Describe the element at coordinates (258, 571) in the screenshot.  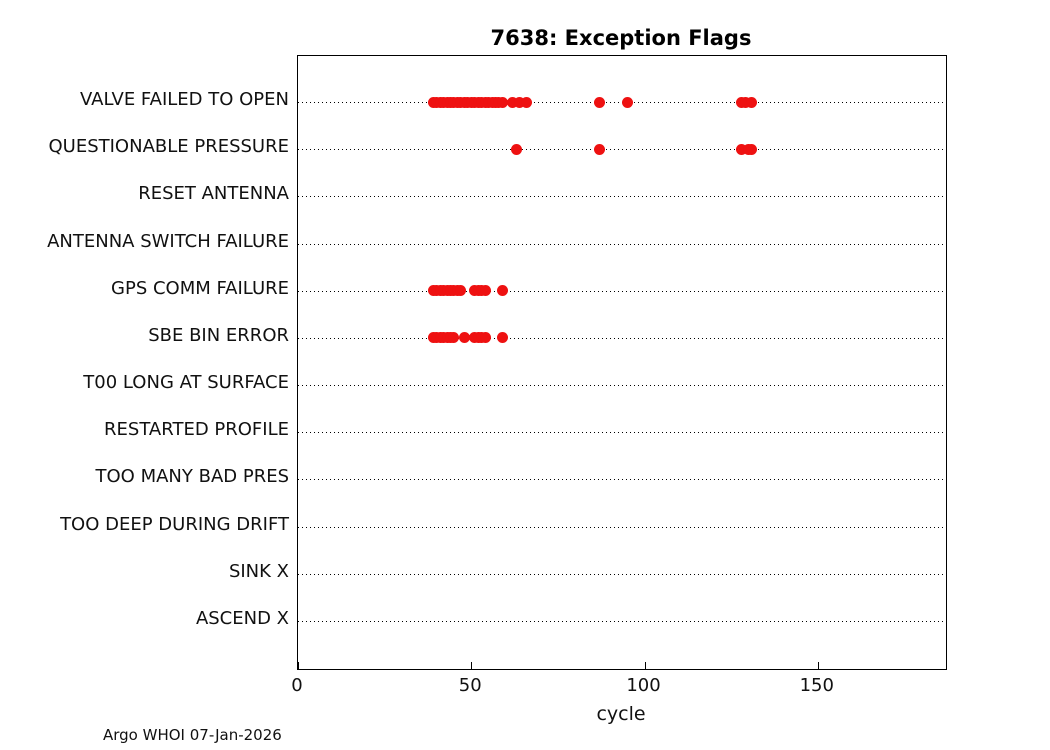
I see `y-axis-label: SINK X` at that location.